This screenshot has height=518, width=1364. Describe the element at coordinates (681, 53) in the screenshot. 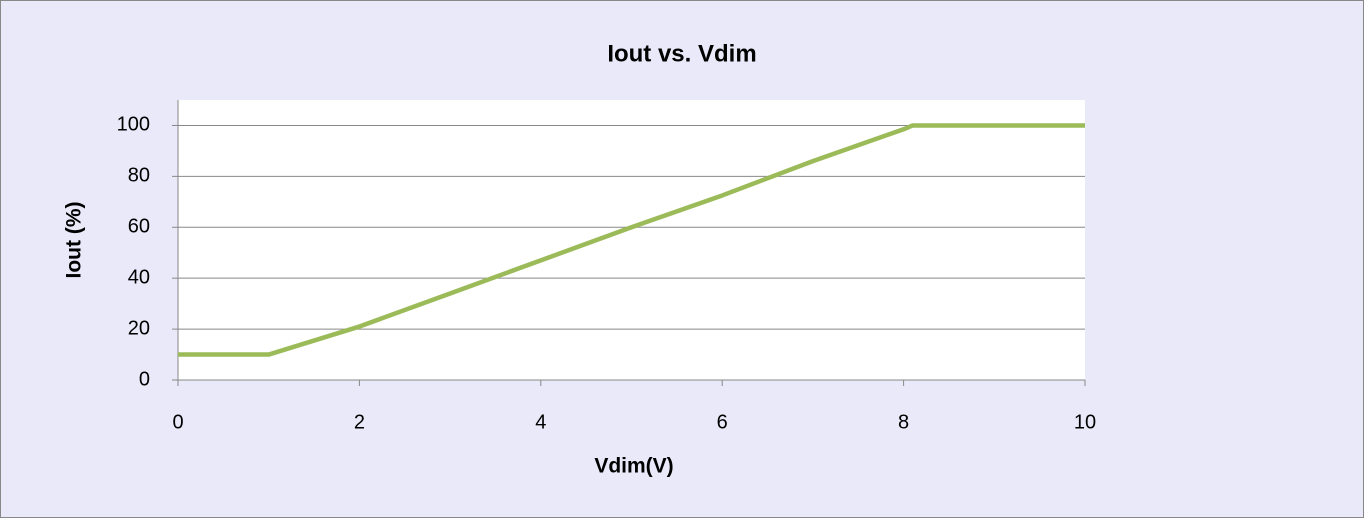

I see `chart-title: Iout vs. Vdim` at that location.